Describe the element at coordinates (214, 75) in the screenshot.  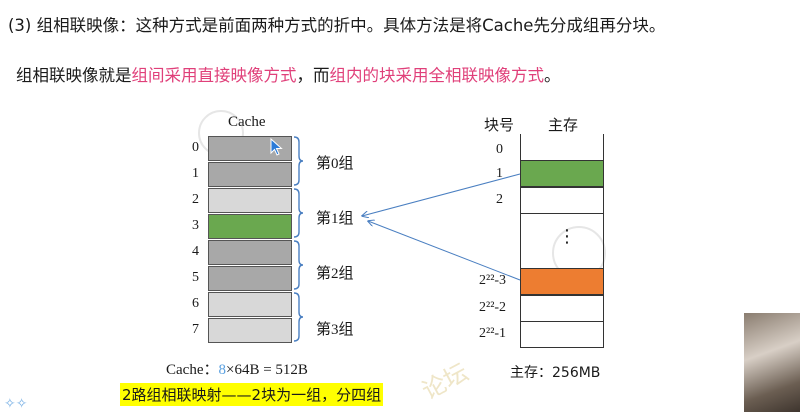
I see `summary-highlight-inter-group: 组间采用直接映像方式` at that location.